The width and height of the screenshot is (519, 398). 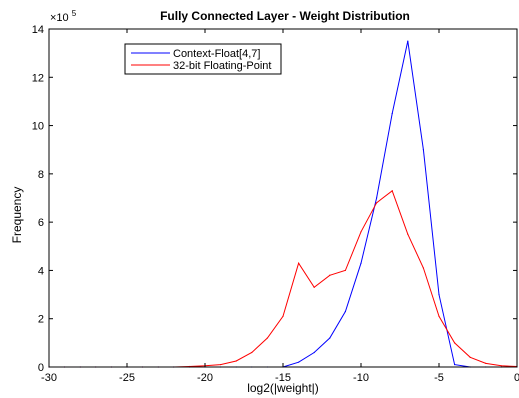 What do you see at coordinates (439, 378) in the screenshot?
I see `x-tick-label: -5` at bounding box center [439, 378].